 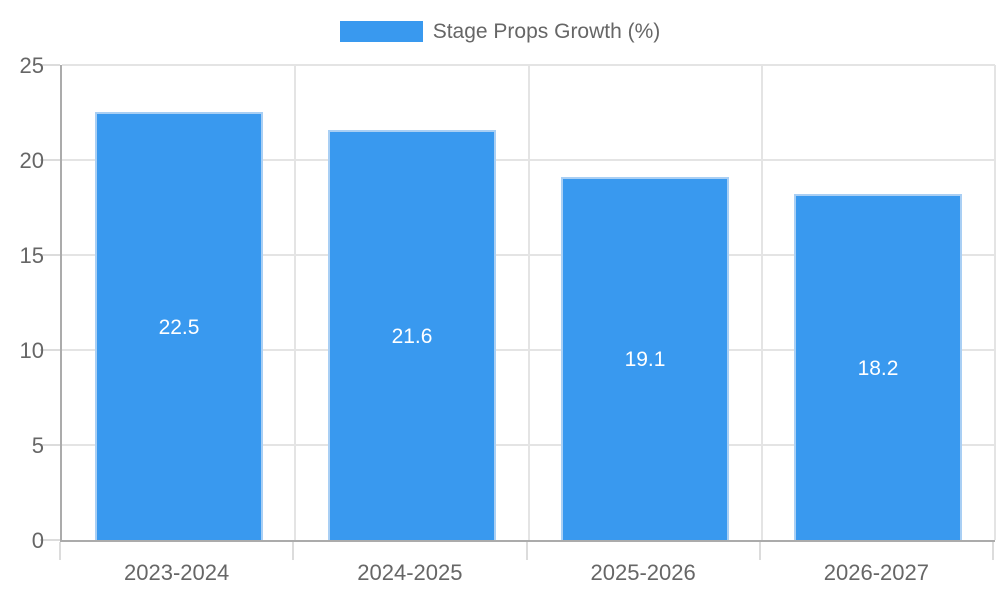 What do you see at coordinates (410, 572) in the screenshot?
I see `x-tick-label: 2024-2025` at bounding box center [410, 572].